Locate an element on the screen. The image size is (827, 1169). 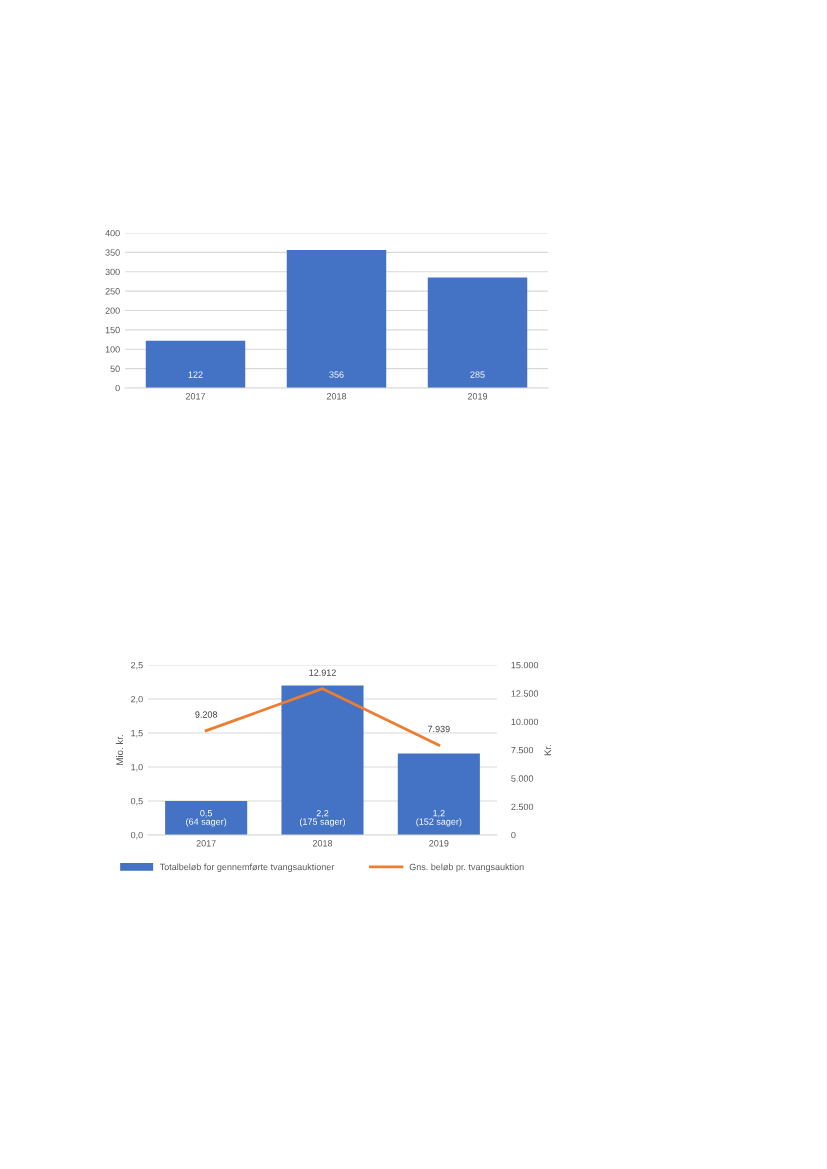
legend-label: Gns. beløb pr. tvangsauktion is located at coordinates (466, 867).